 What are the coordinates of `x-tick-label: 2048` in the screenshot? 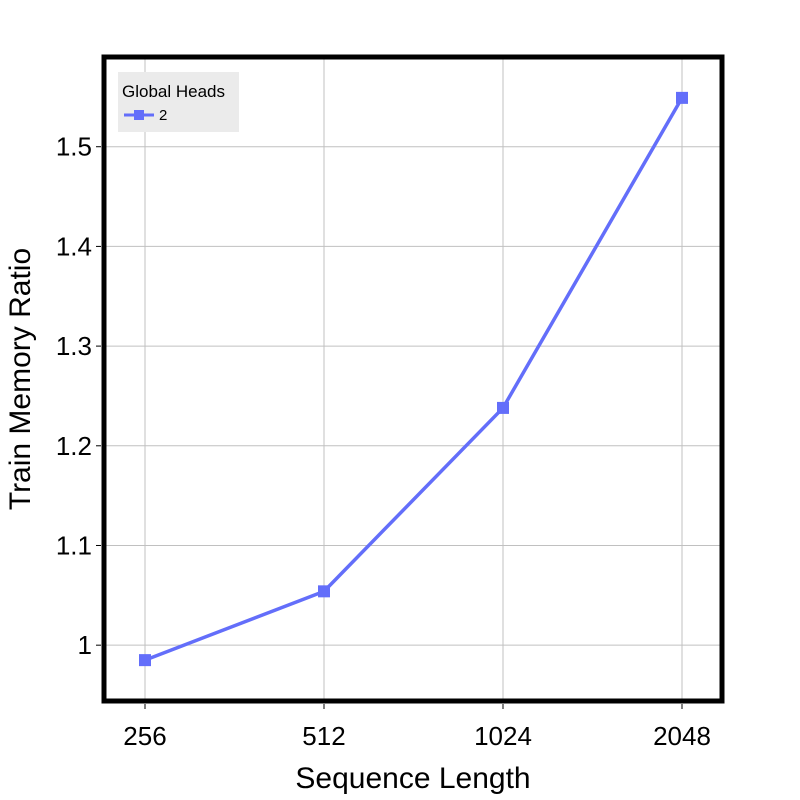 It's located at (682, 736).